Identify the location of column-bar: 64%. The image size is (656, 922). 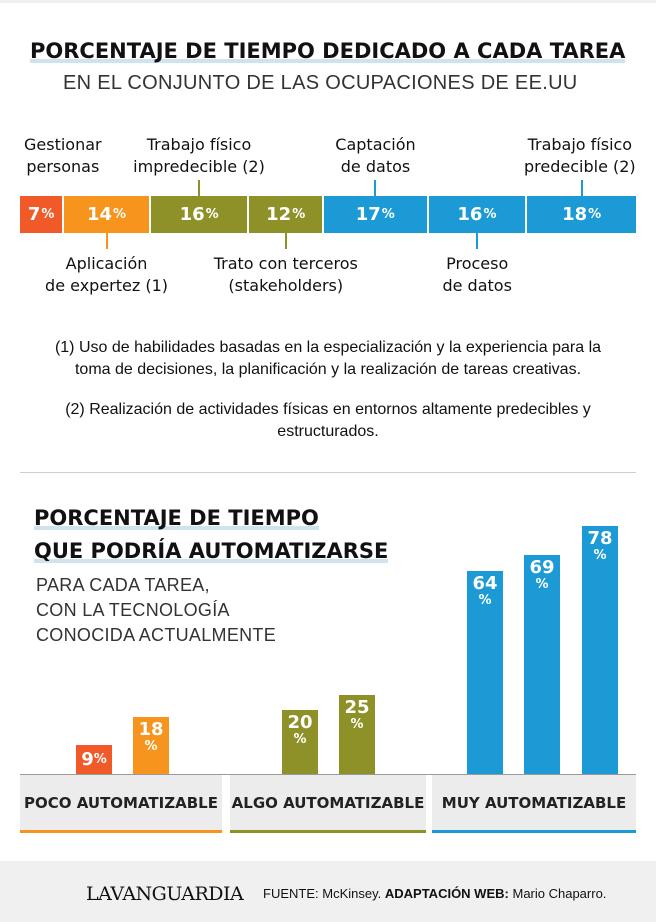
(485, 672).